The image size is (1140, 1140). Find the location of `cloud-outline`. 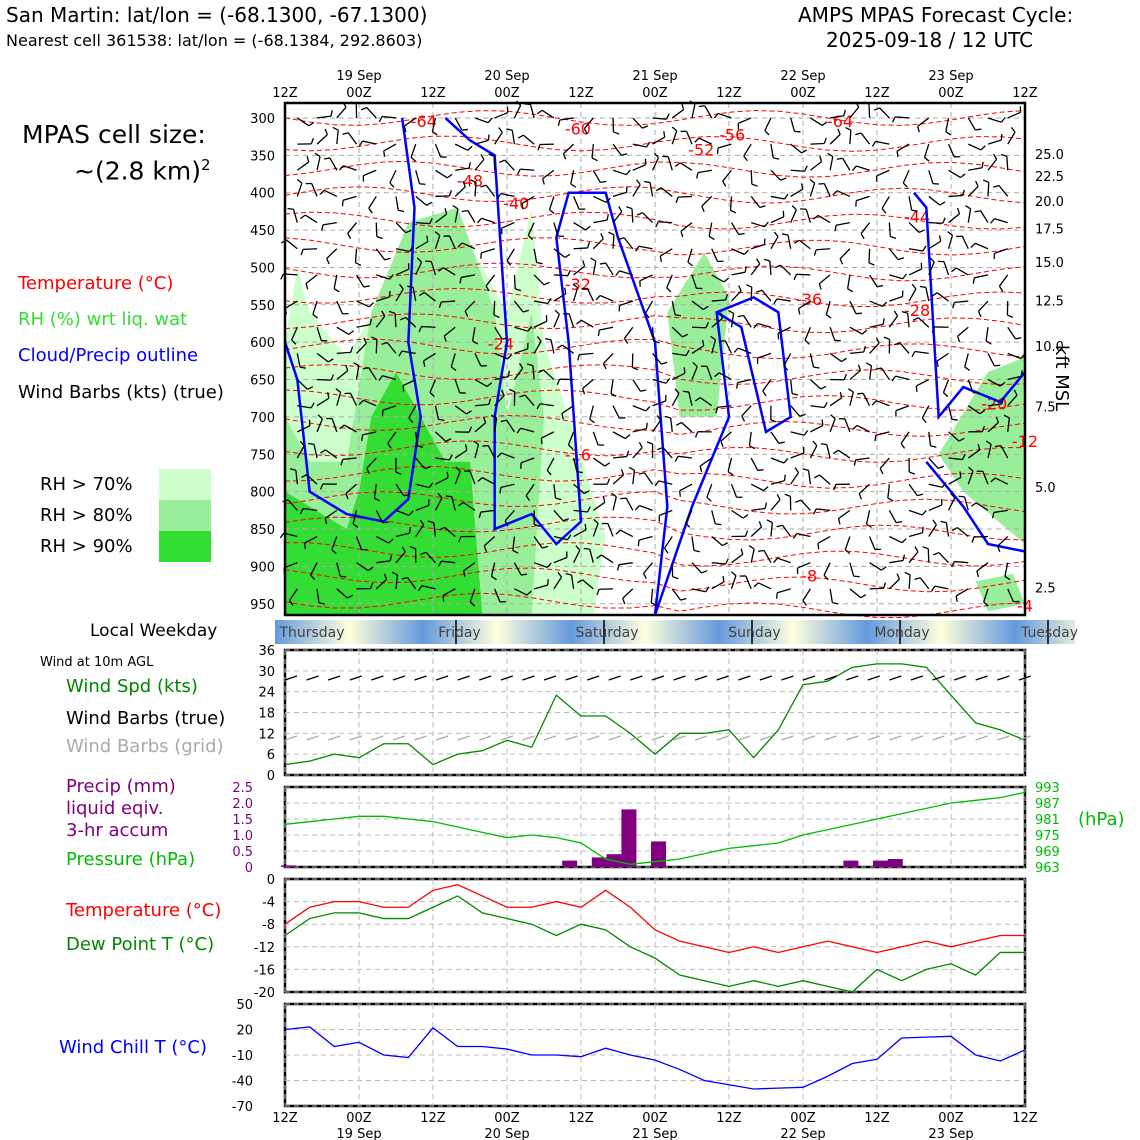

cloud-outline is located at coordinates (556, 366).